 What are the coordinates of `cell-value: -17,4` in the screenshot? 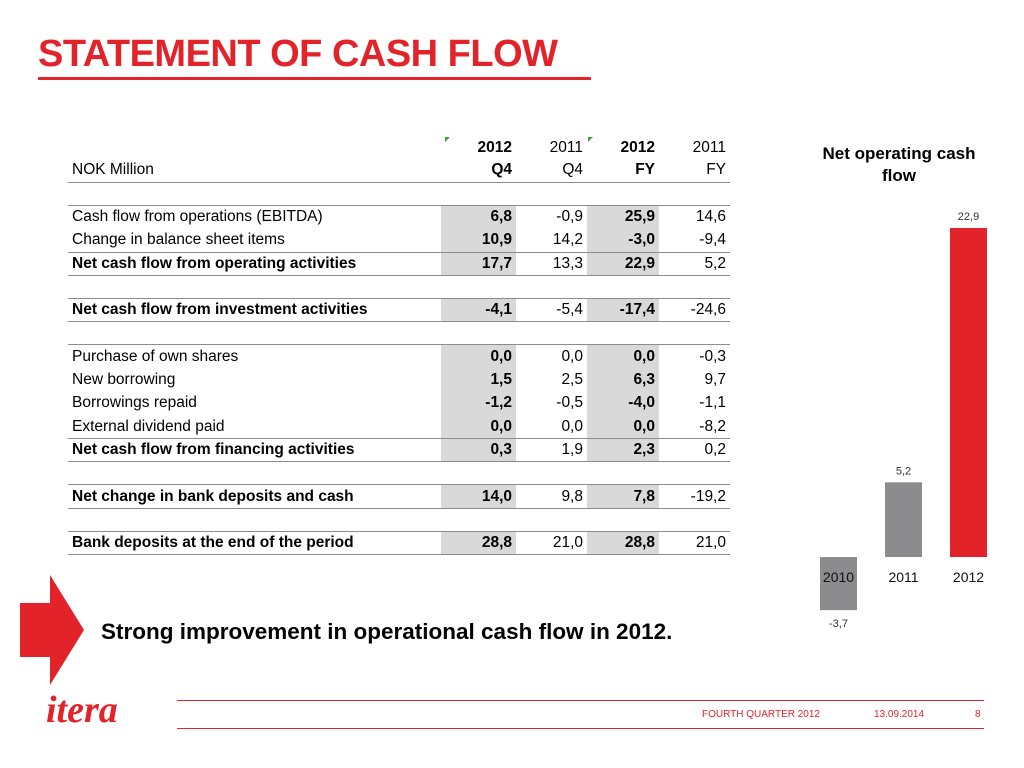 It's located at (623, 310).